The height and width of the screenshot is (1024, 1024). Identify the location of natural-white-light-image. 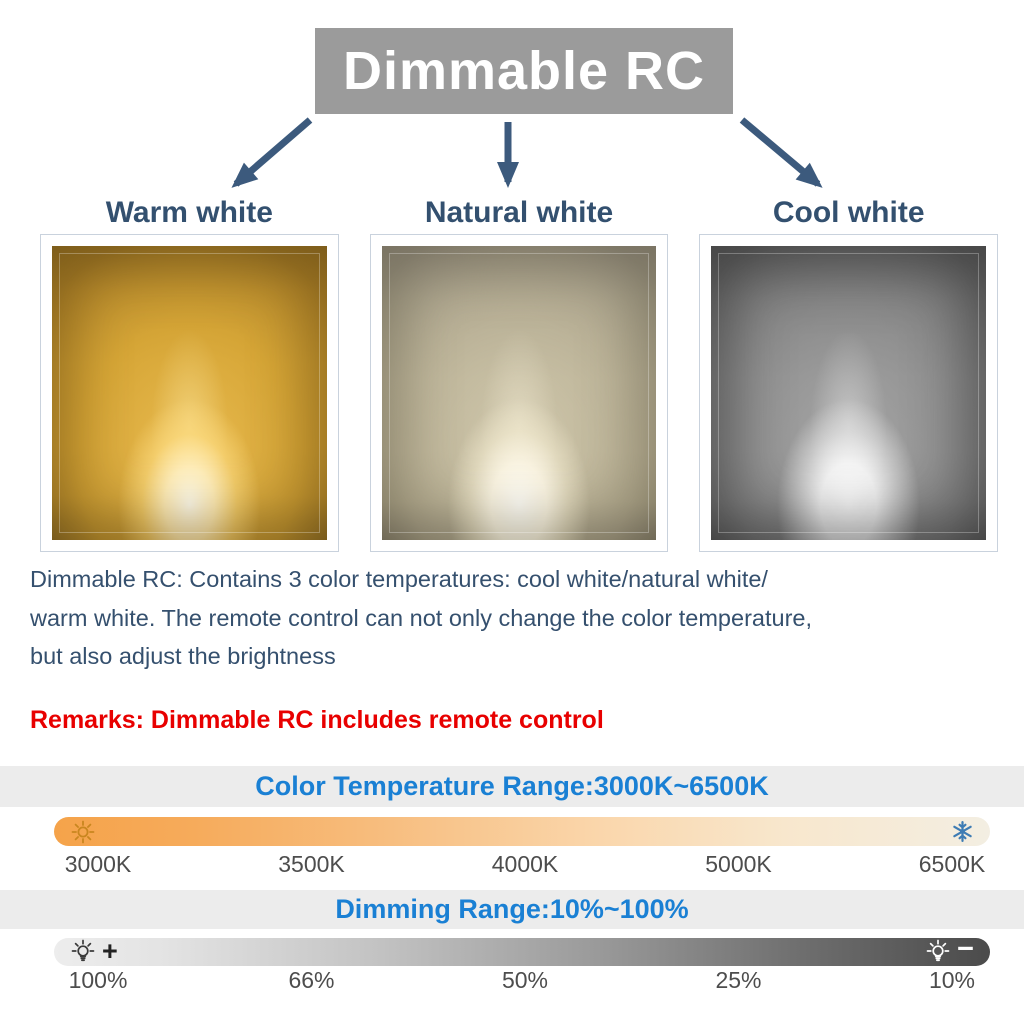
(519, 393).